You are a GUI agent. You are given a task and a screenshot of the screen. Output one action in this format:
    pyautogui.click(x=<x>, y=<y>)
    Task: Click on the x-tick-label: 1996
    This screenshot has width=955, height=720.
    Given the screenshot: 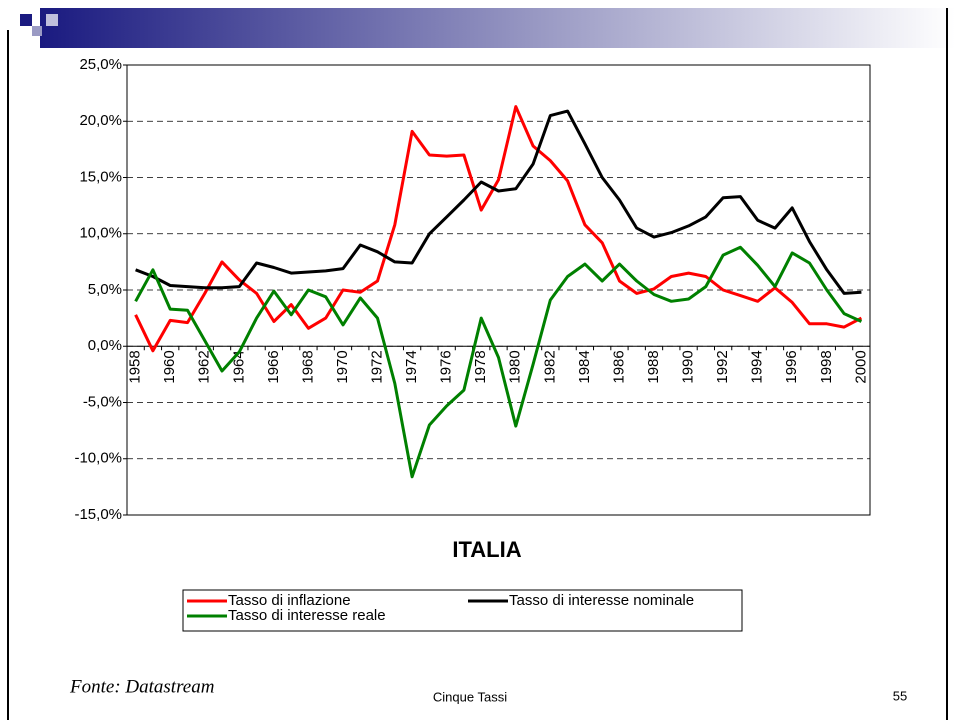 What is the action you would take?
    pyautogui.click(x=791, y=366)
    